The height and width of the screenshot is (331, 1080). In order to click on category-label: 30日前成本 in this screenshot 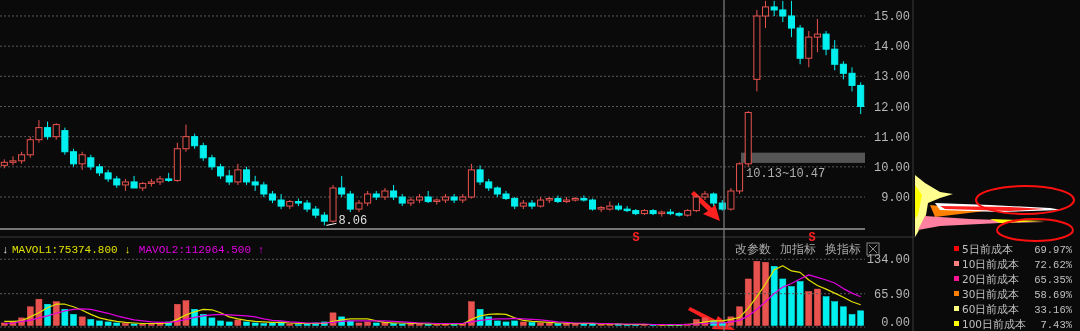, I will do `click(991, 294)`.